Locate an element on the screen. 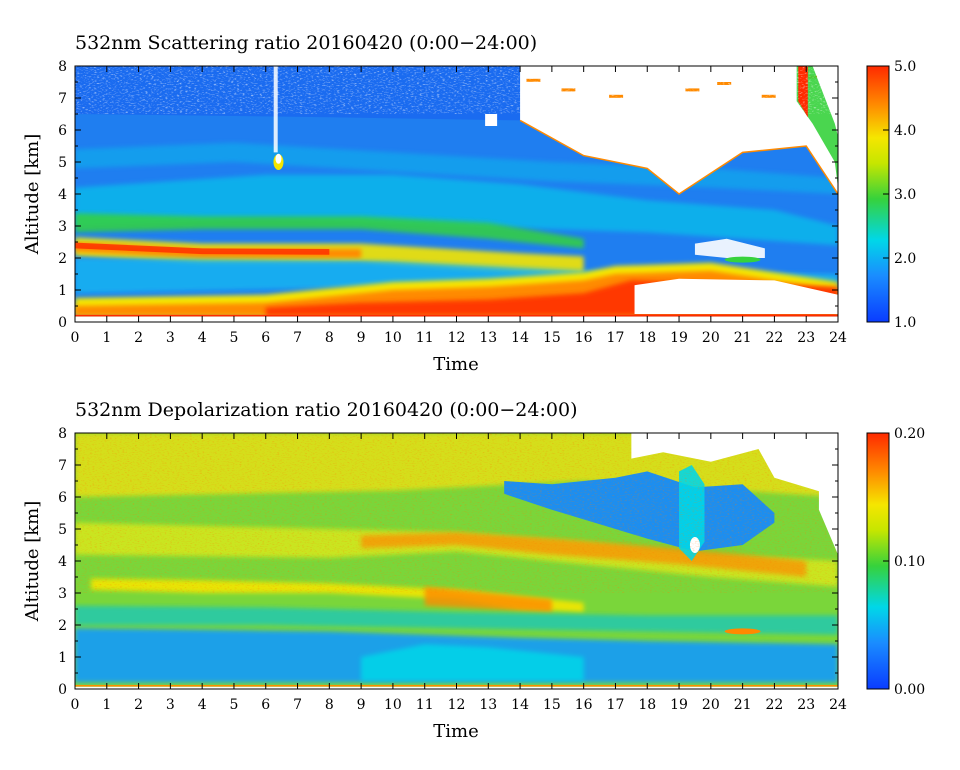  scattering-xtick-label: 21 is located at coordinates (743, 338).